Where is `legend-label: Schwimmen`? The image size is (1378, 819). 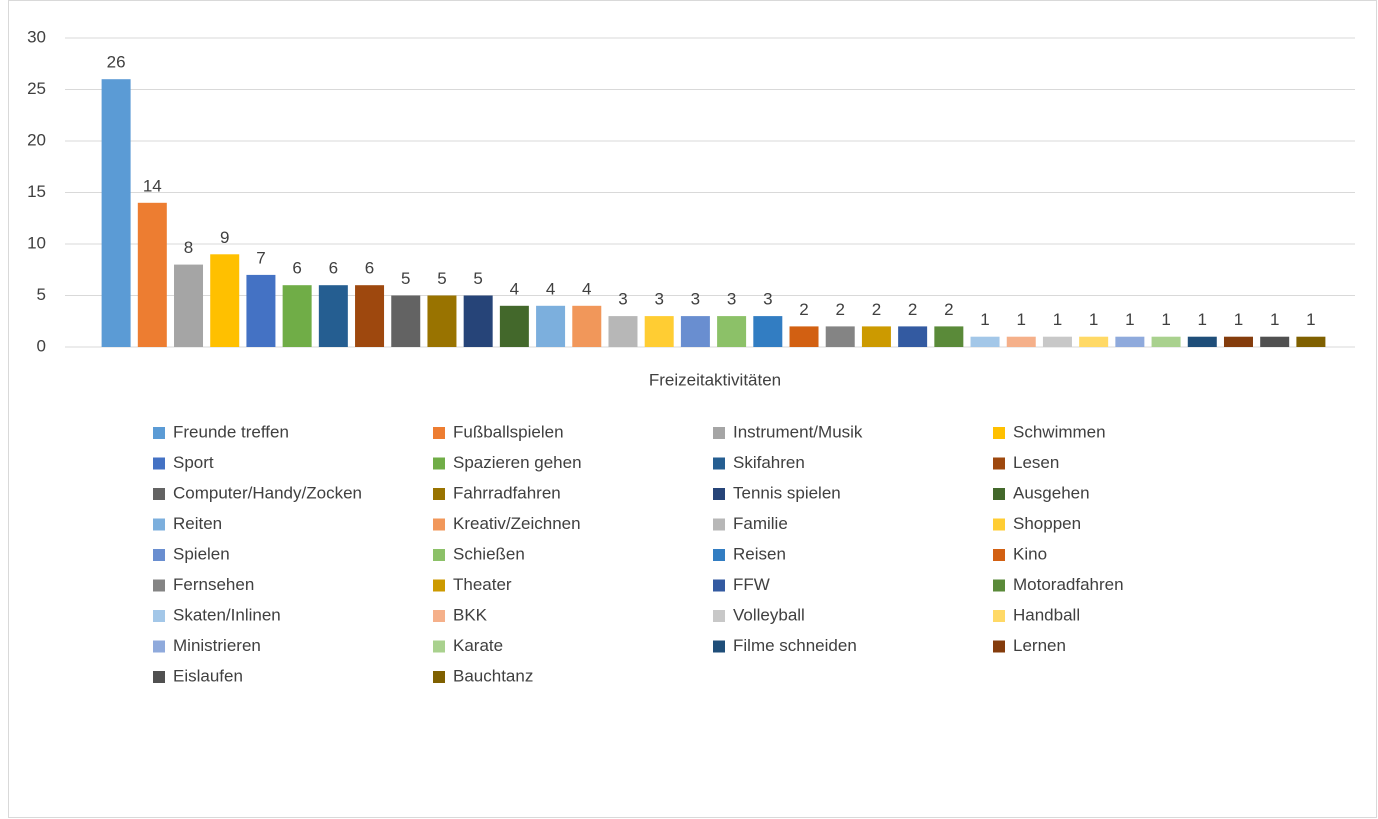 legend-label: Schwimmen is located at coordinates (1059, 431).